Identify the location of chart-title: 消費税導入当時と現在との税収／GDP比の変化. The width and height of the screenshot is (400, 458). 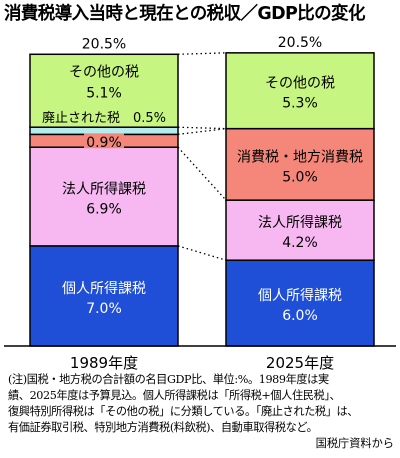
(184, 14).